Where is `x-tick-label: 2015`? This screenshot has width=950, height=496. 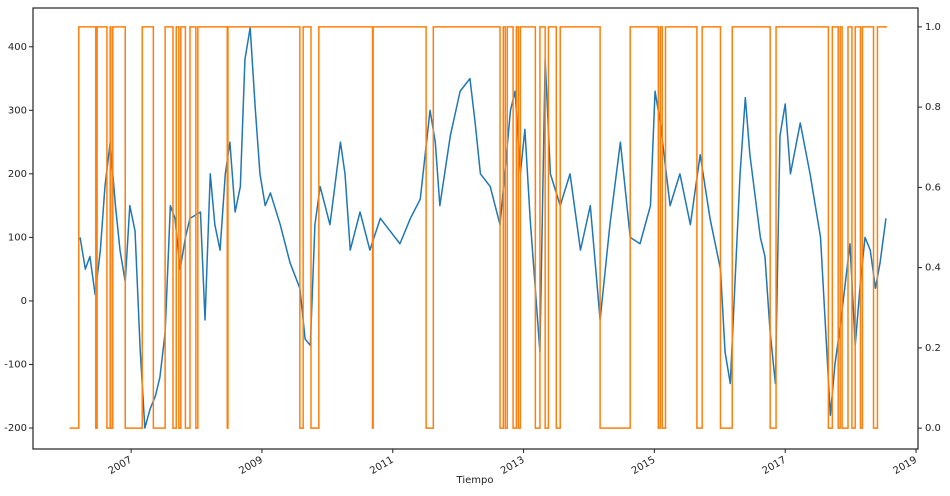
x-tick-label: 2015 is located at coordinates (644, 466).